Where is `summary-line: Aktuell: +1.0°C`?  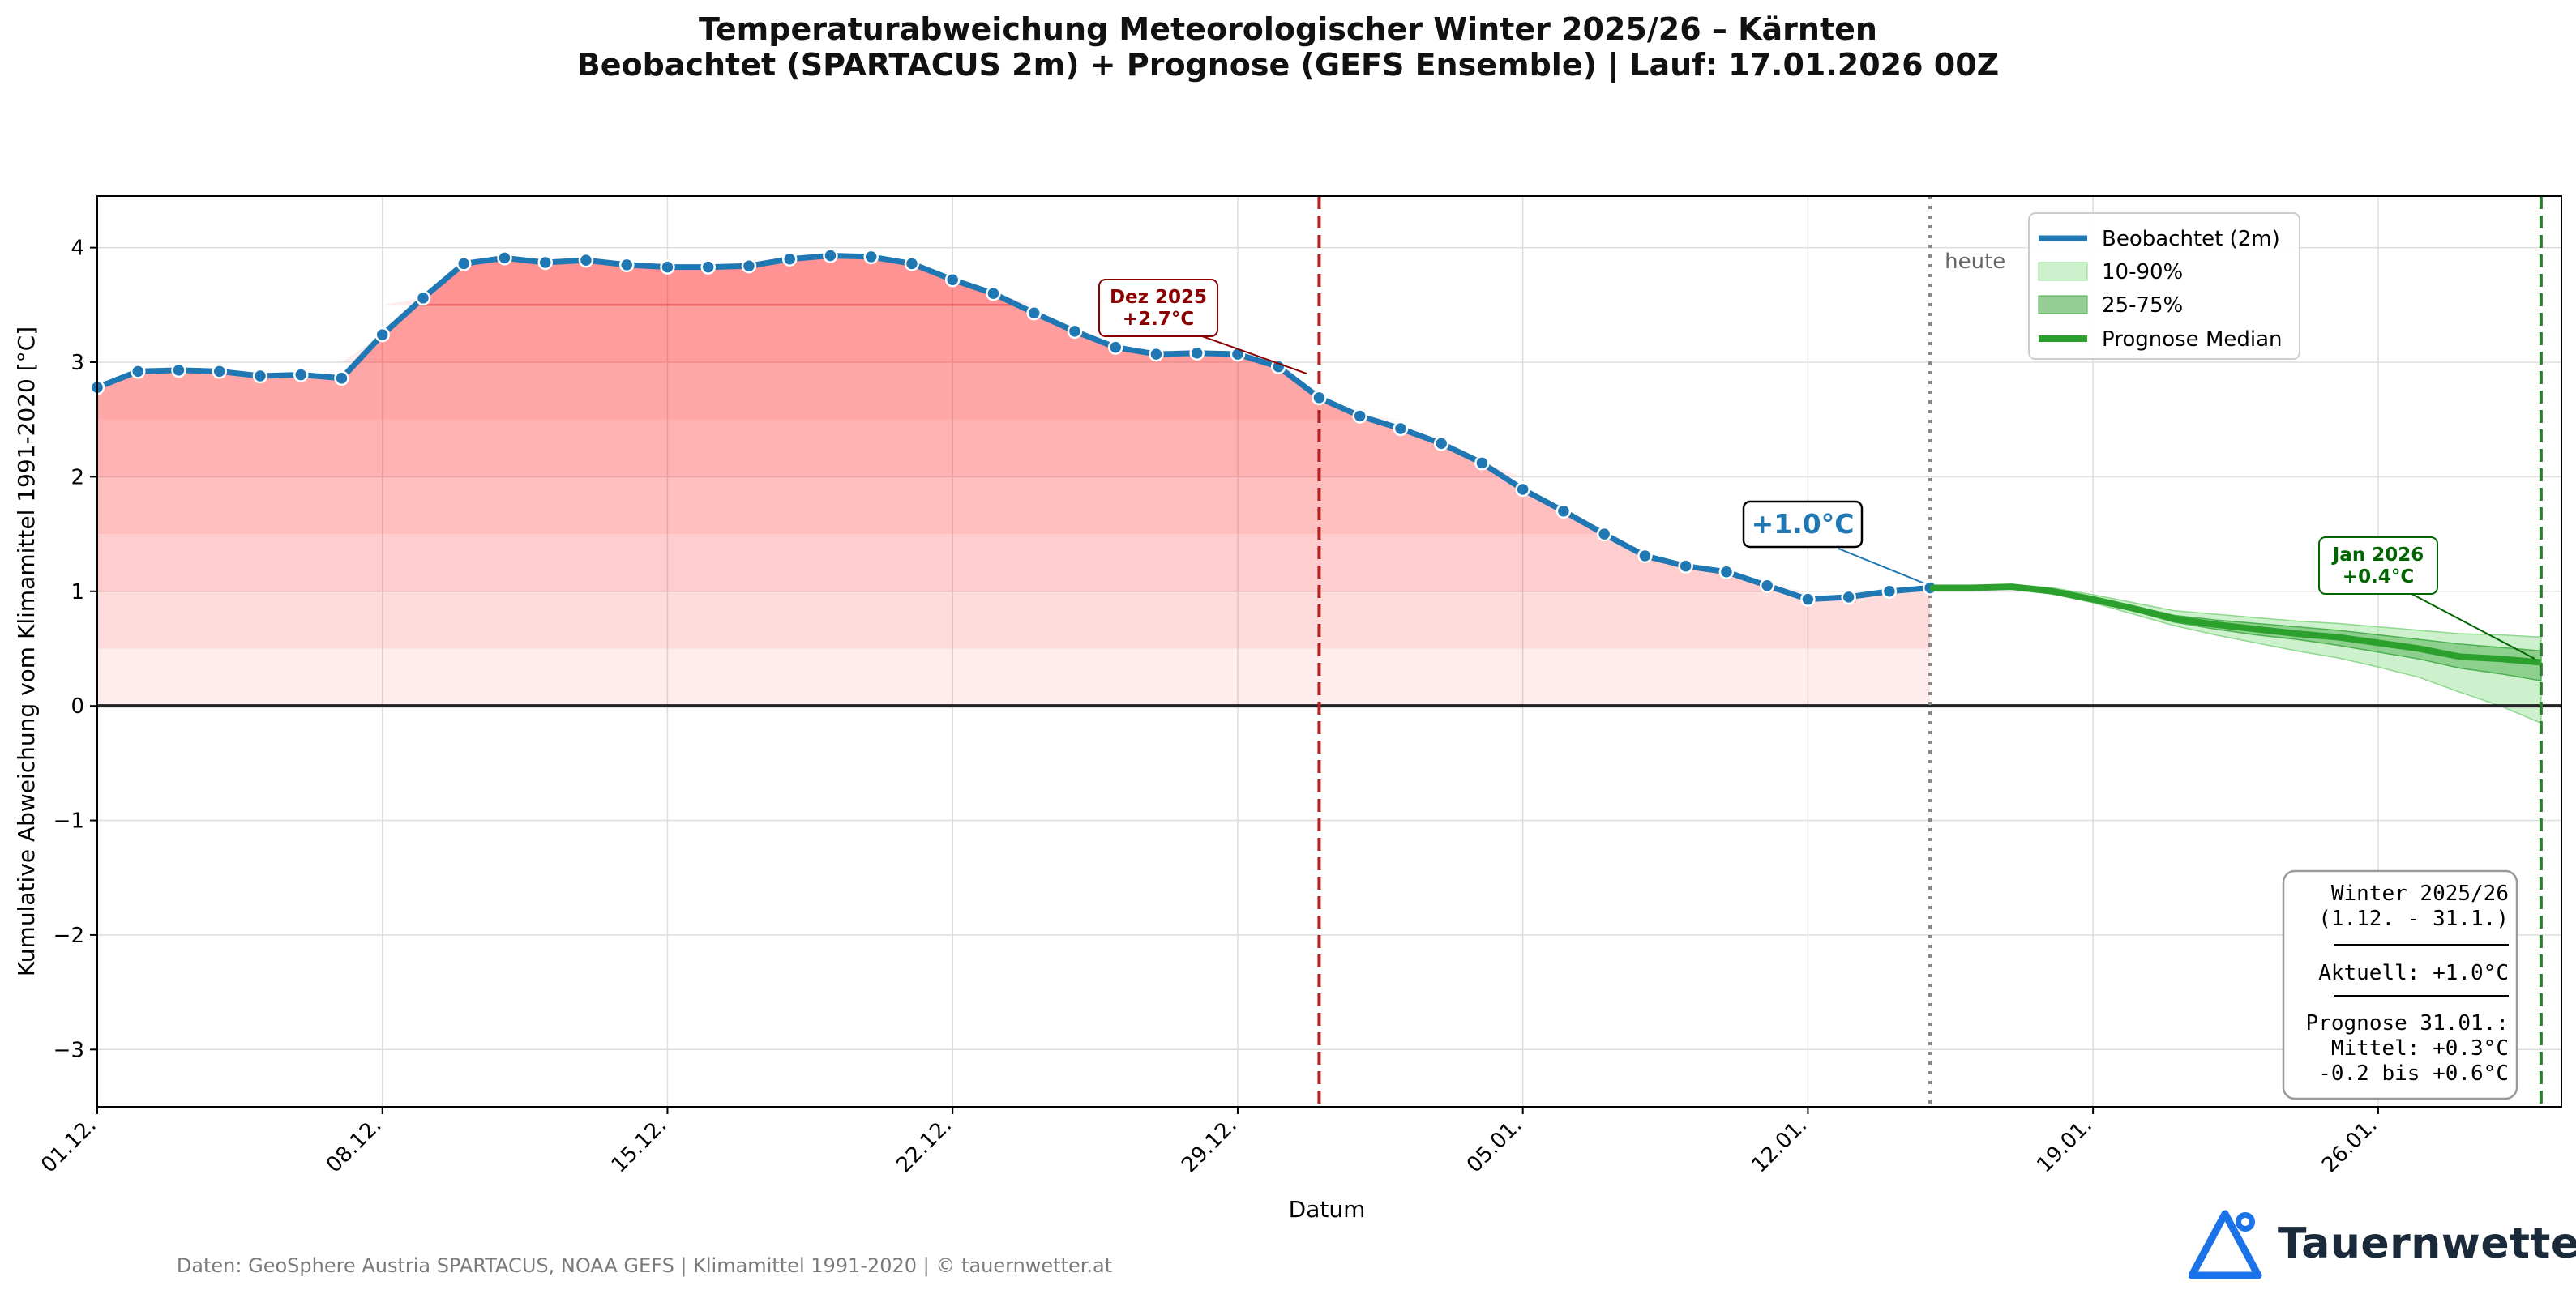
summary-line: Aktuell: +1.0°C is located at coordinates (2413, 973).